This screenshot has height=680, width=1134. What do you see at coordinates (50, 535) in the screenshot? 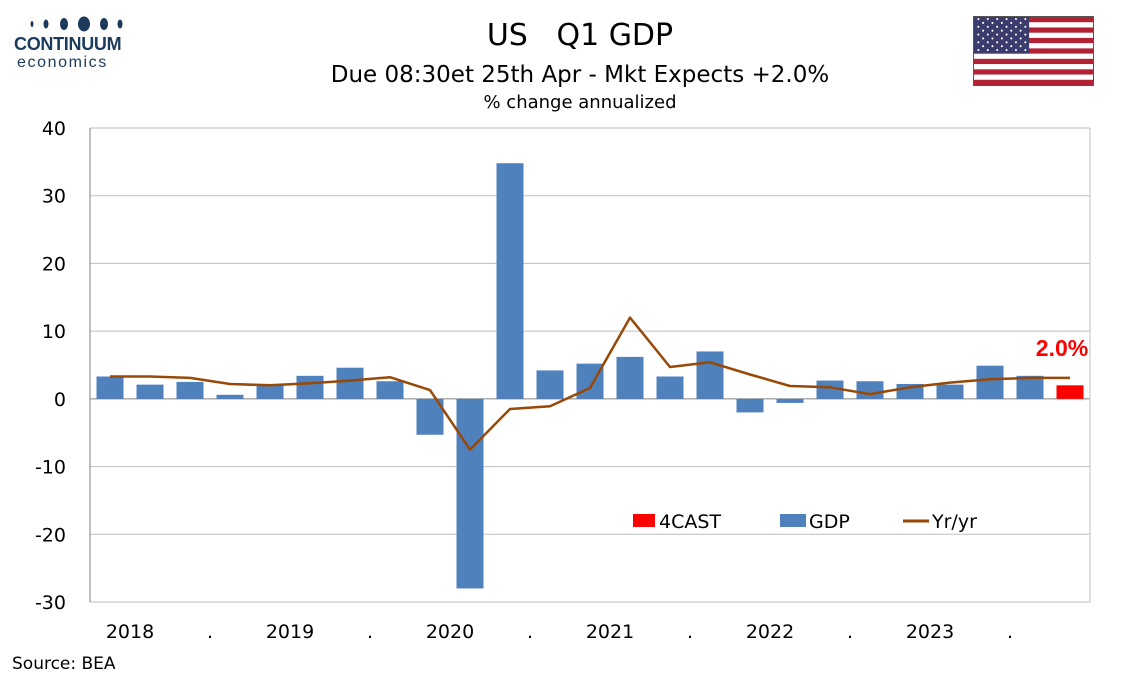
I see `y-tick-label: -20` at bounding box center [50, 535].